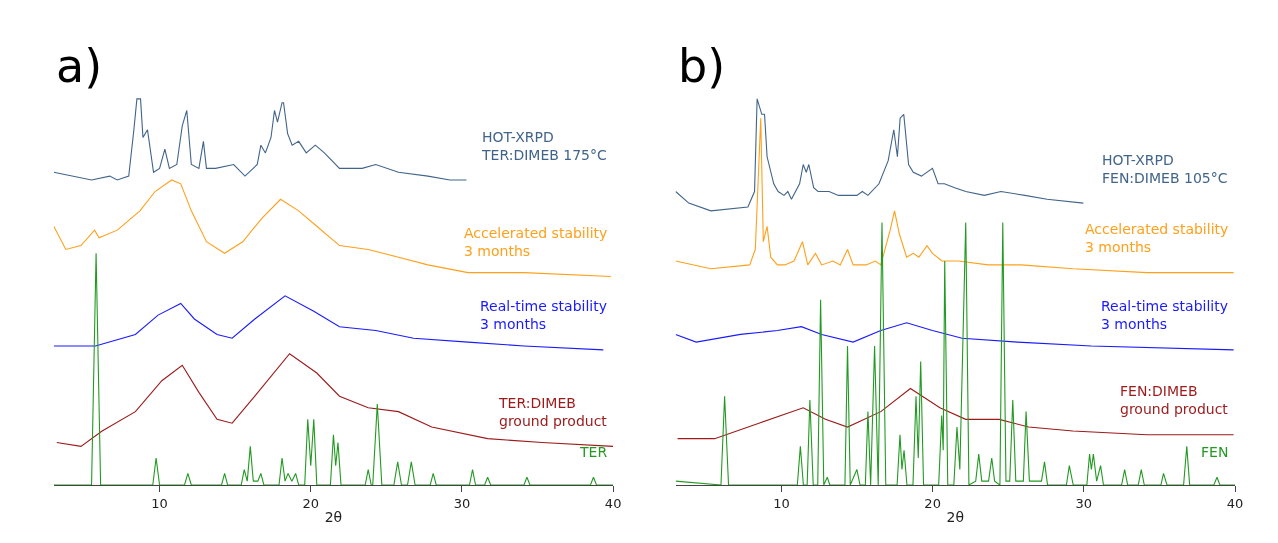  Describe the element at coordinates (1174, 400) in the screenshot. I see `series-label: FEN:DIMEB ground product` at that location.